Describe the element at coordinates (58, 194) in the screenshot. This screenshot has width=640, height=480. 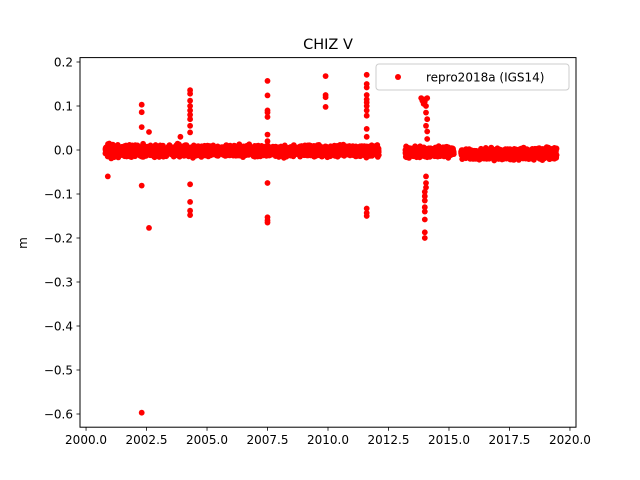
I see `y-tick-label: −0.1` at that location.